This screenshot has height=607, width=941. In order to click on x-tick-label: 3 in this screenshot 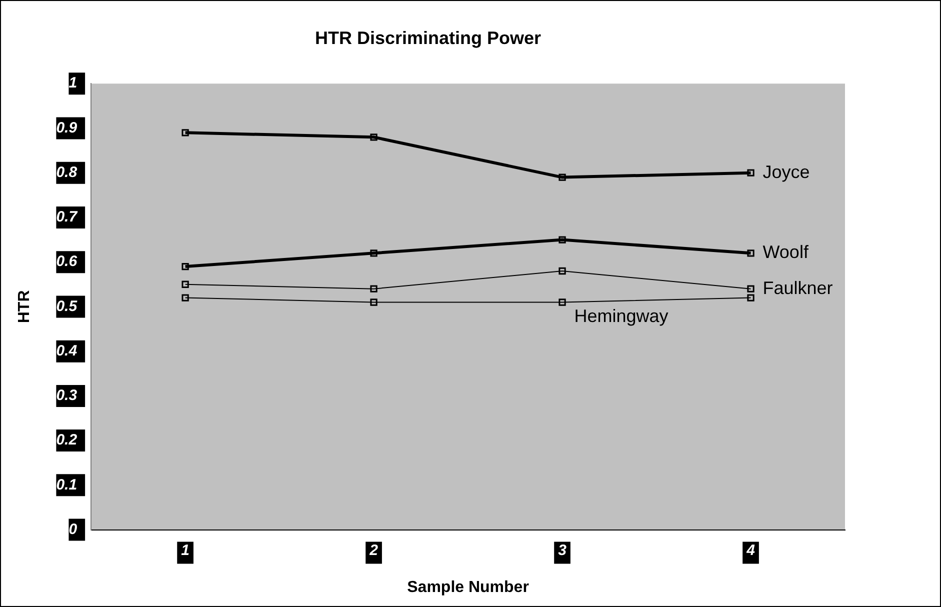, I will do `click(563, 550)`.